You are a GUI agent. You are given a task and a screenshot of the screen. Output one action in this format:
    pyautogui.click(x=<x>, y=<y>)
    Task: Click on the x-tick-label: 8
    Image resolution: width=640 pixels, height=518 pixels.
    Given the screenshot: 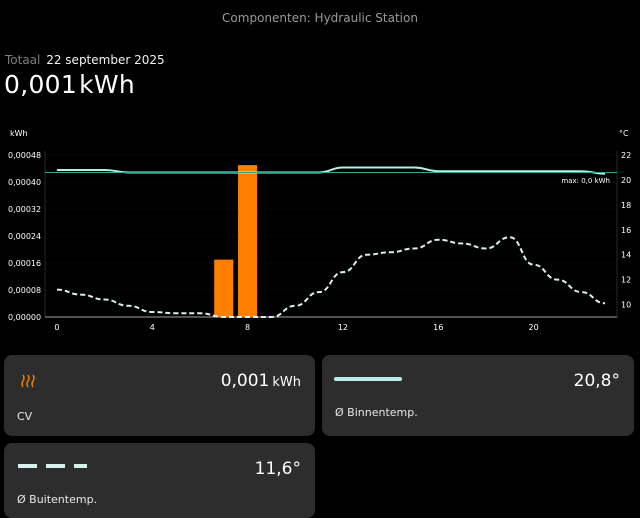 What is the action you would take?
    pyautogui.click(x=247, y=327)
    